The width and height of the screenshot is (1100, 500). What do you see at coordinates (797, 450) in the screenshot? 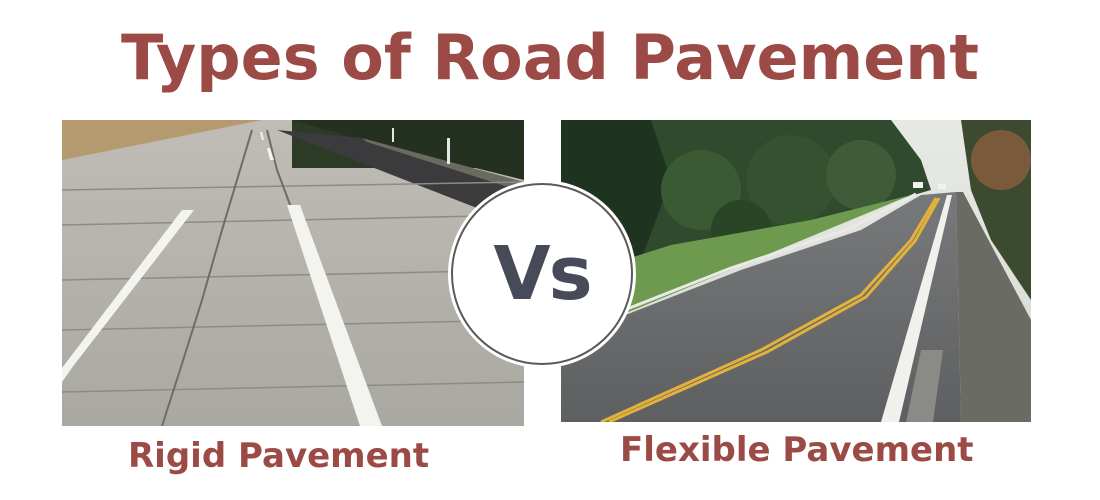
I see `flexible-pavement-caption: Flexible Pavement` at bounding box center [797, 450].